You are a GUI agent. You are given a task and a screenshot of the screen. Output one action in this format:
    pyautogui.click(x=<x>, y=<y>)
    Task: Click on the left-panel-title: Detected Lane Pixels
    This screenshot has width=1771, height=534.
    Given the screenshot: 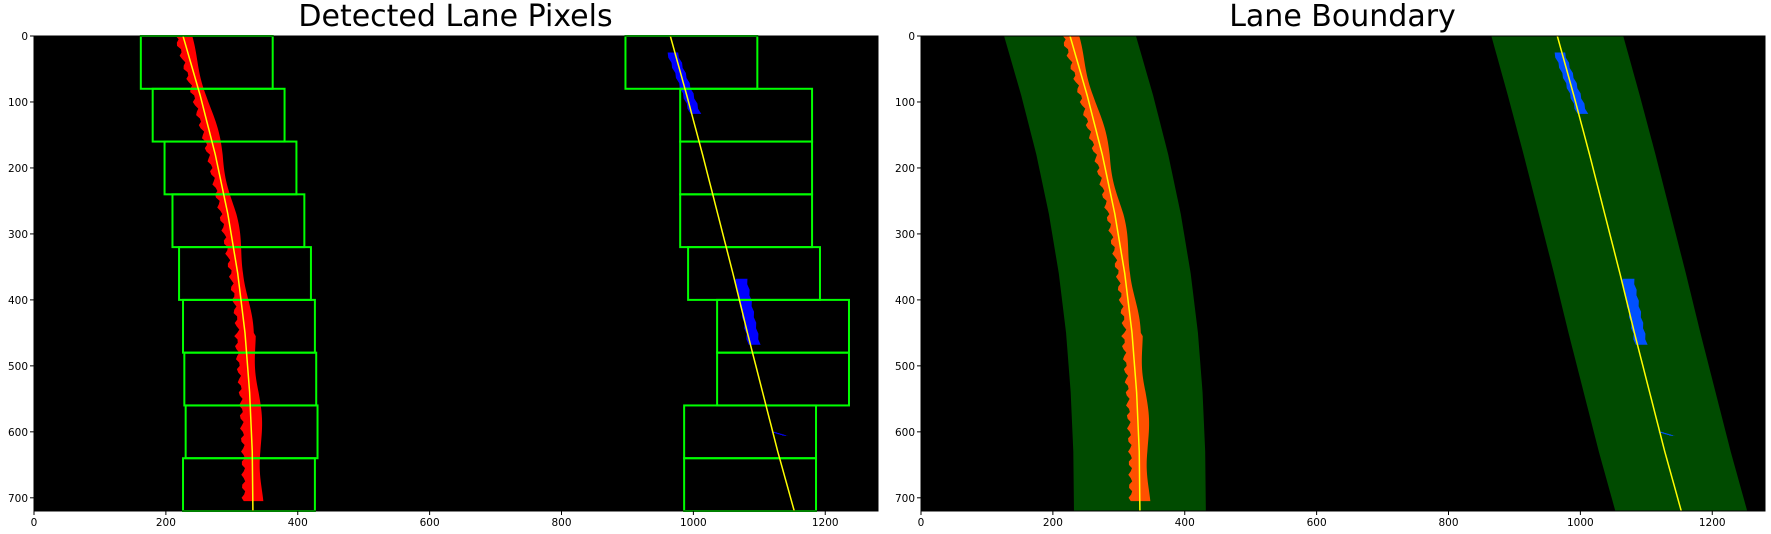 What is the action you would take?
    pyautogui.click(x=455, y=17)
    